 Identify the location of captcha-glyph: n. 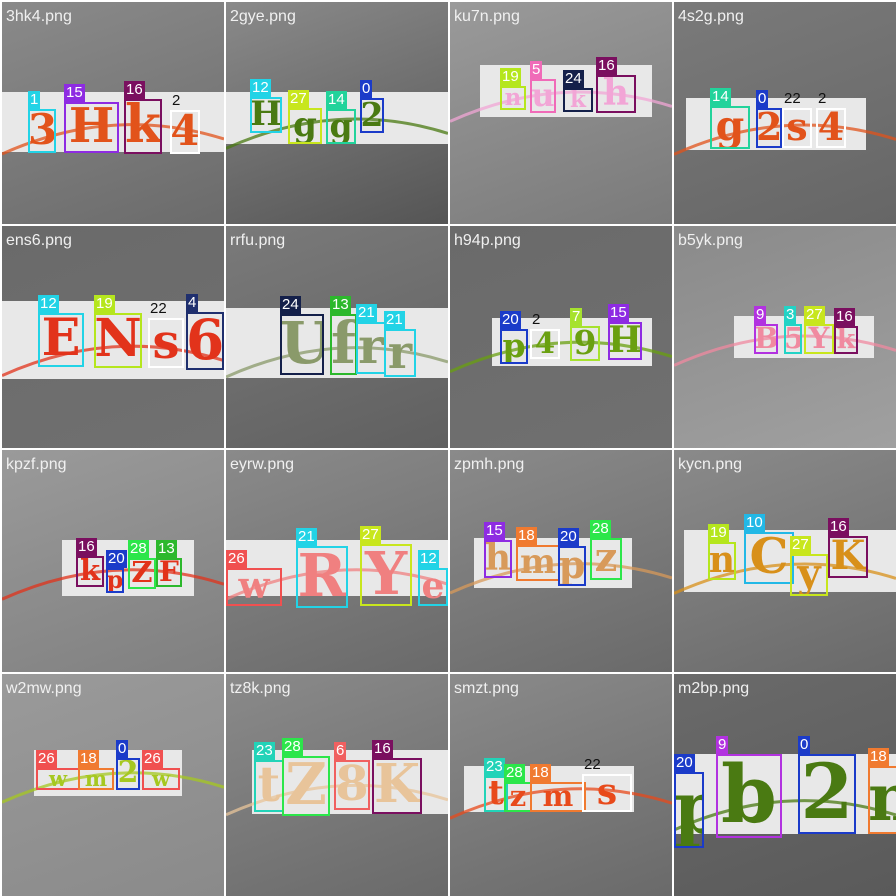
(513, 98).